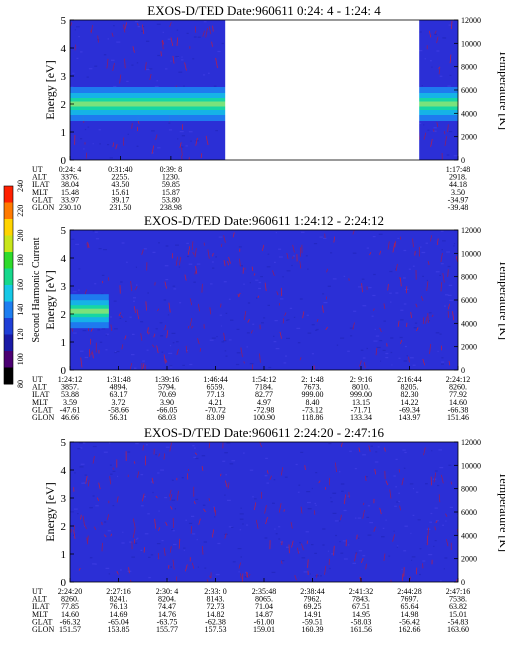 The width and height of the screenshot is (505, 649). What do you see at coordinates (463, 370) in the screenshot?
I see `y-right-tick-label: 0` at bounding box center [463, 370].